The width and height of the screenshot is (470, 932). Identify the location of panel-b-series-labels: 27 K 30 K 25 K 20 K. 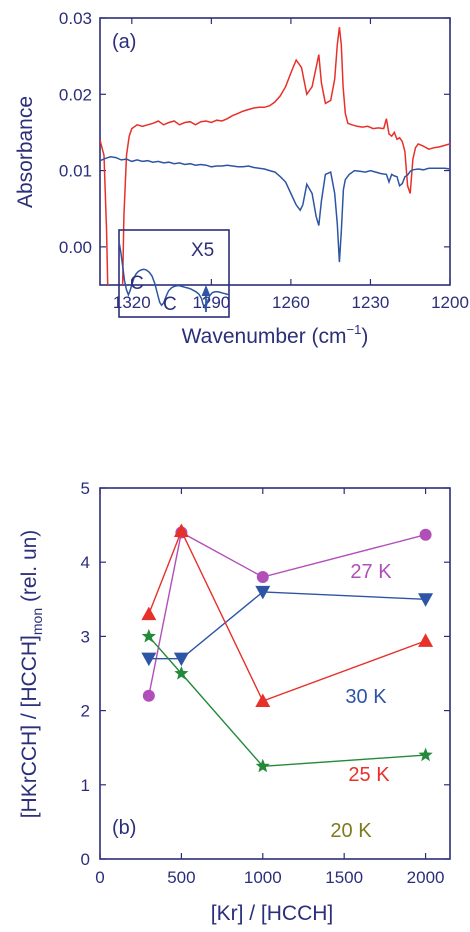
(361, 701).